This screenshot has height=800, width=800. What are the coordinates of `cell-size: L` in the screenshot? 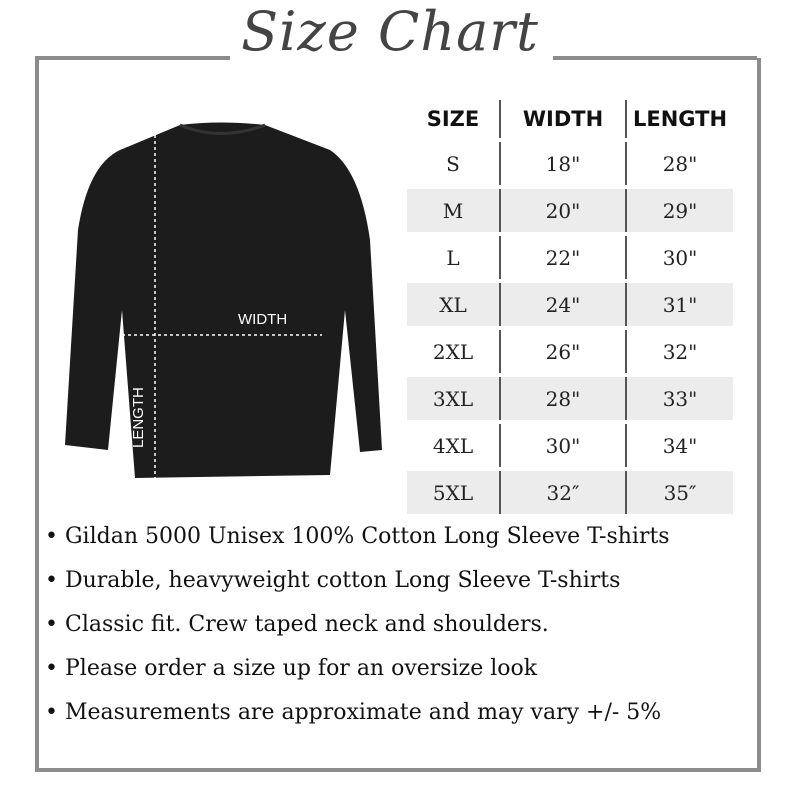 It's located at (453, 256).